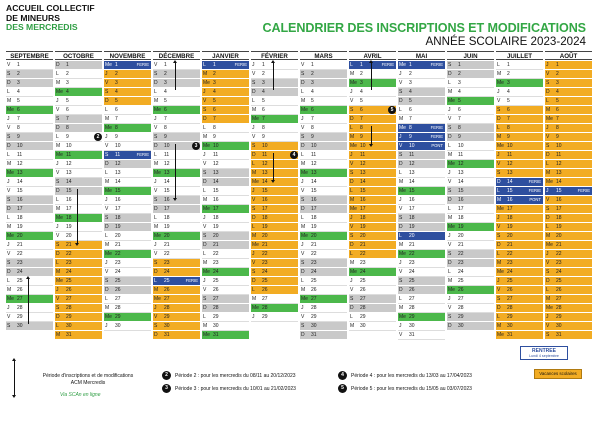 The image size is (600, 424). I want to click on calendar-day: M 21, so click(421, 245).